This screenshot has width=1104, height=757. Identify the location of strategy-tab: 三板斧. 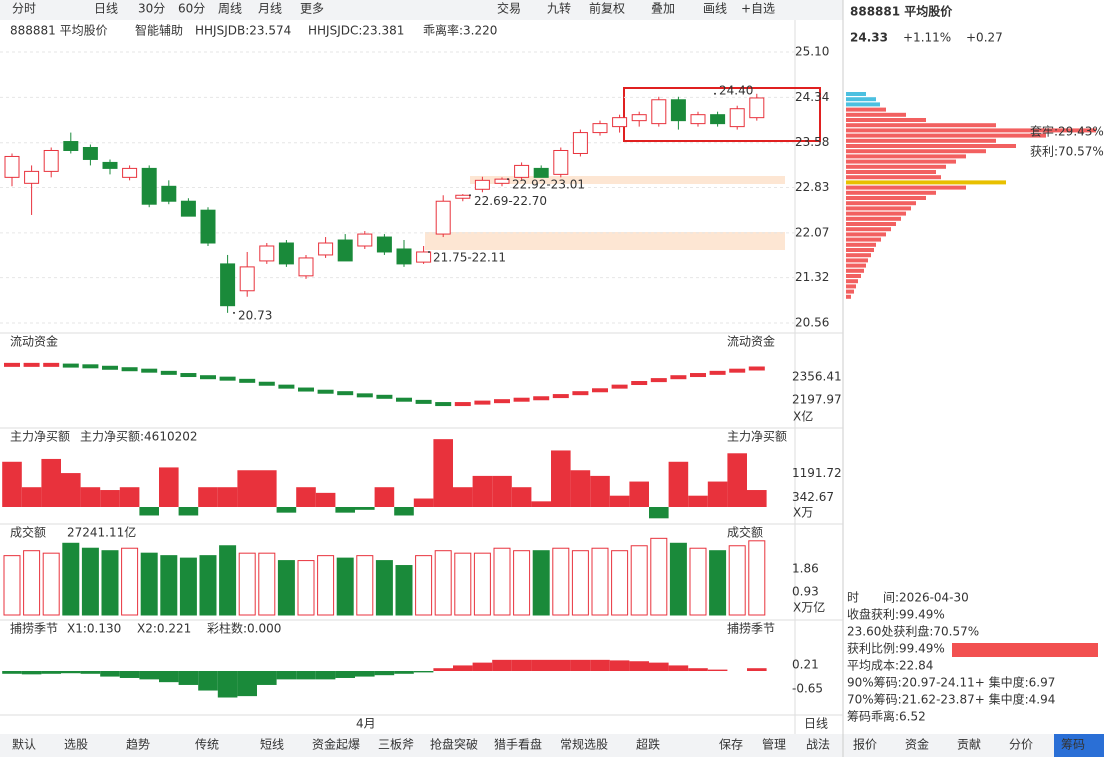
(396, 745).